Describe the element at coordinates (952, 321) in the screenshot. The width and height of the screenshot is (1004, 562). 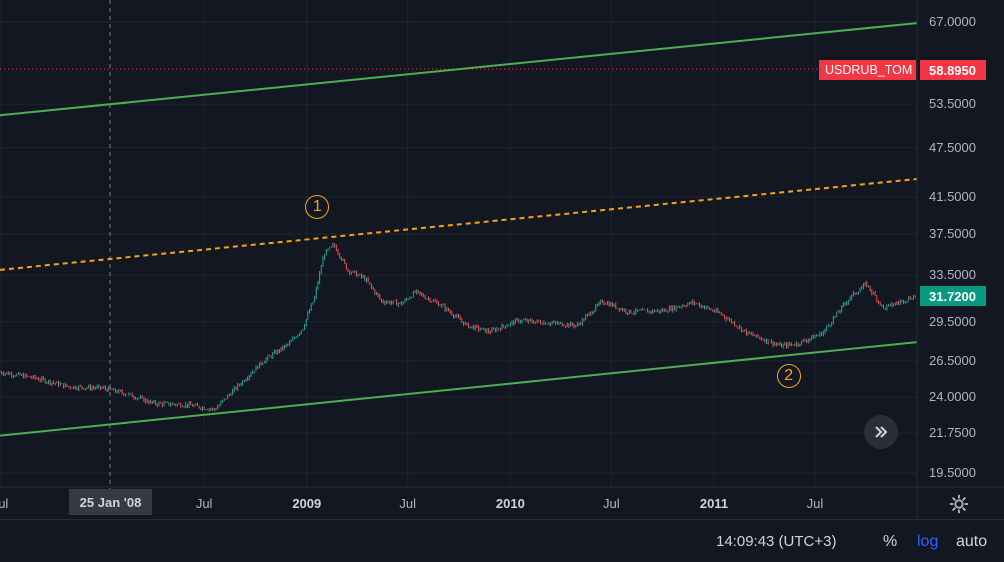
I see `y-tick-label: 29.5000` at that location.